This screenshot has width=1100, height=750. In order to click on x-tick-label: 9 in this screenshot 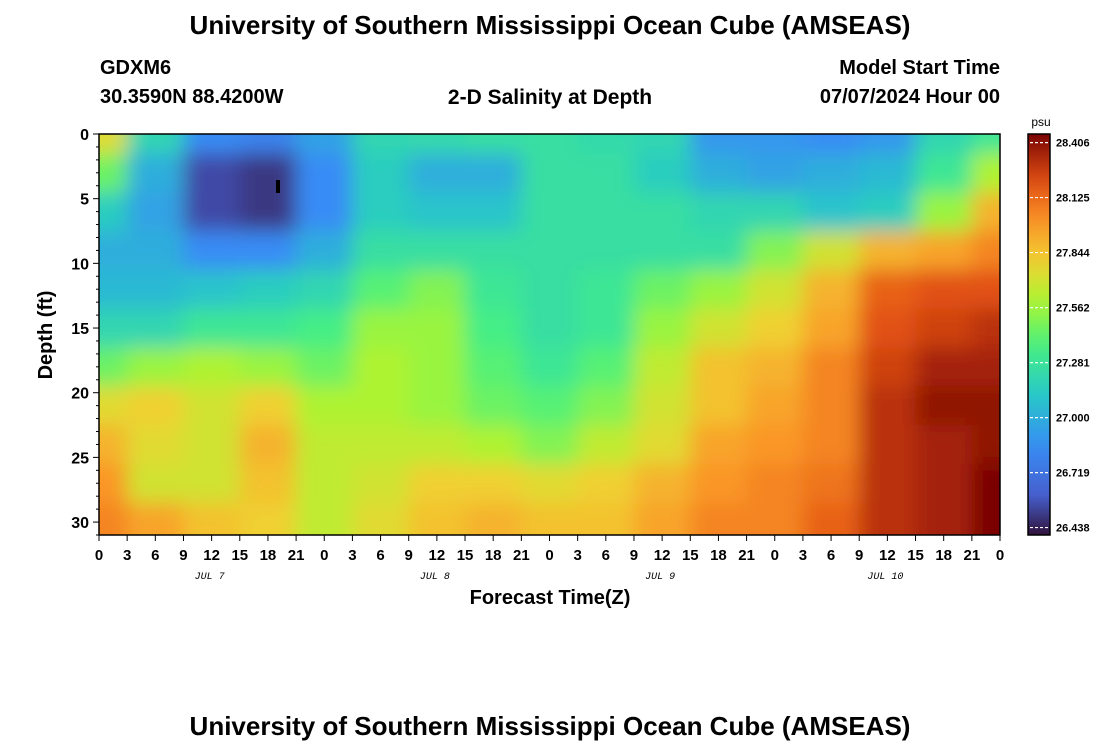, I will do `click(183, 555)`.